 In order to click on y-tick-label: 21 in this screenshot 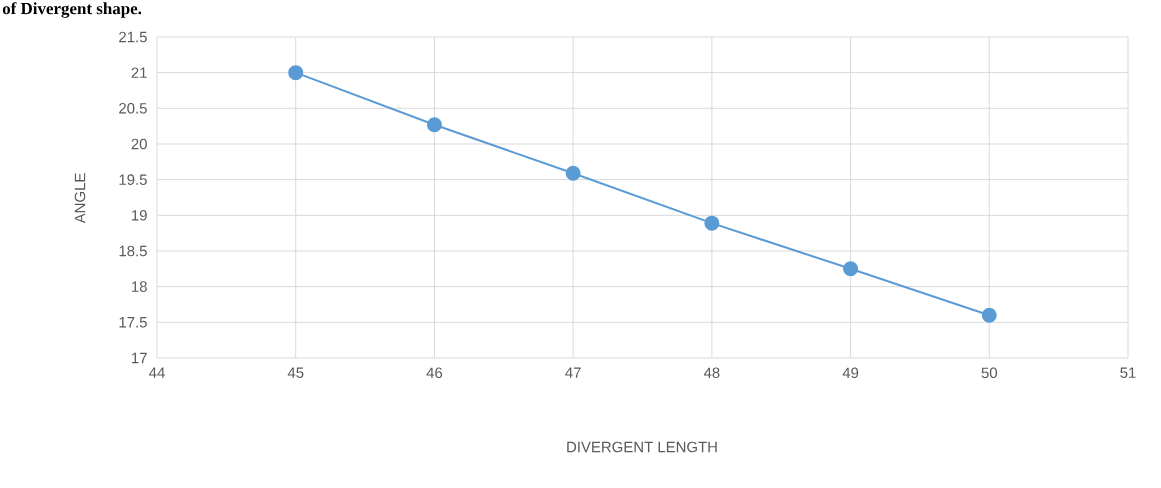, I will do `click(139, 72)`.